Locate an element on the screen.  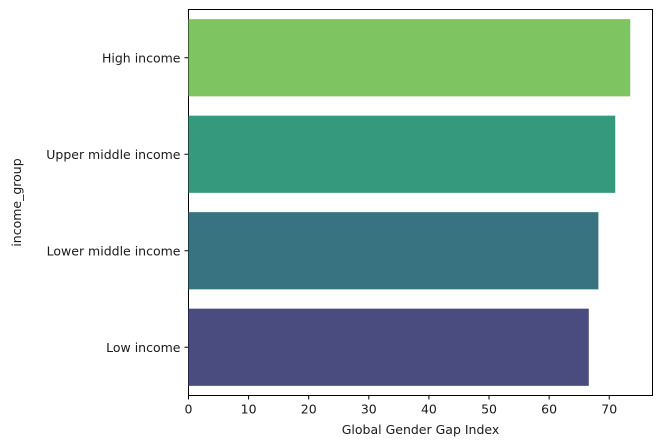
bar-low-income is located at coordinates (388, 347).